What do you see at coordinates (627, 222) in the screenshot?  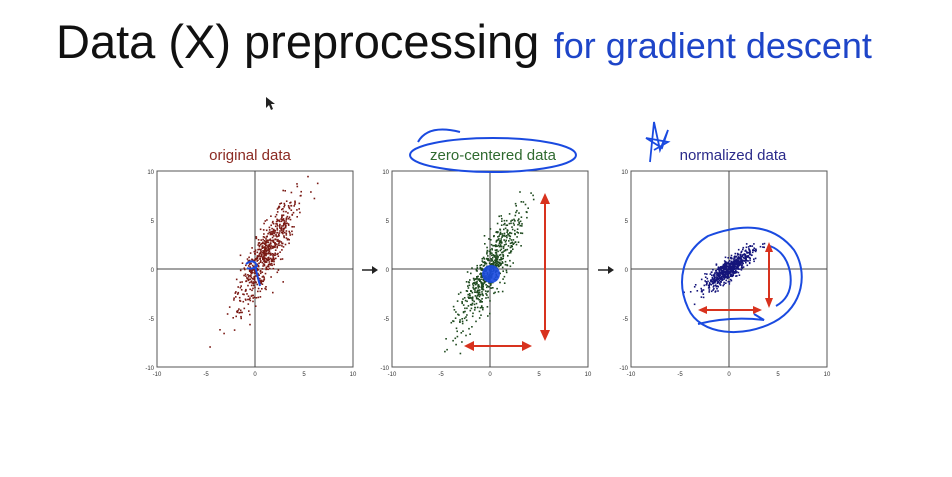 I see `y-tick-label: 5` at bounding box center [627, 222].